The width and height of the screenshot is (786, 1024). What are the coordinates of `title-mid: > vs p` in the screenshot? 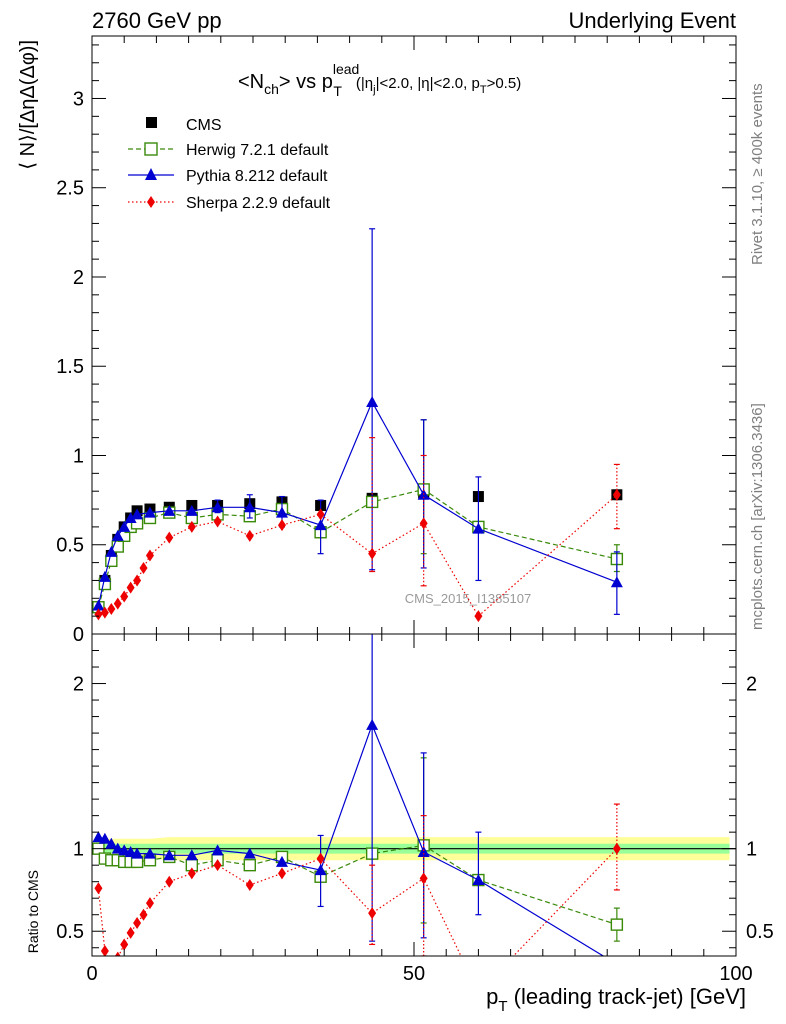 It's located at (306, 82).